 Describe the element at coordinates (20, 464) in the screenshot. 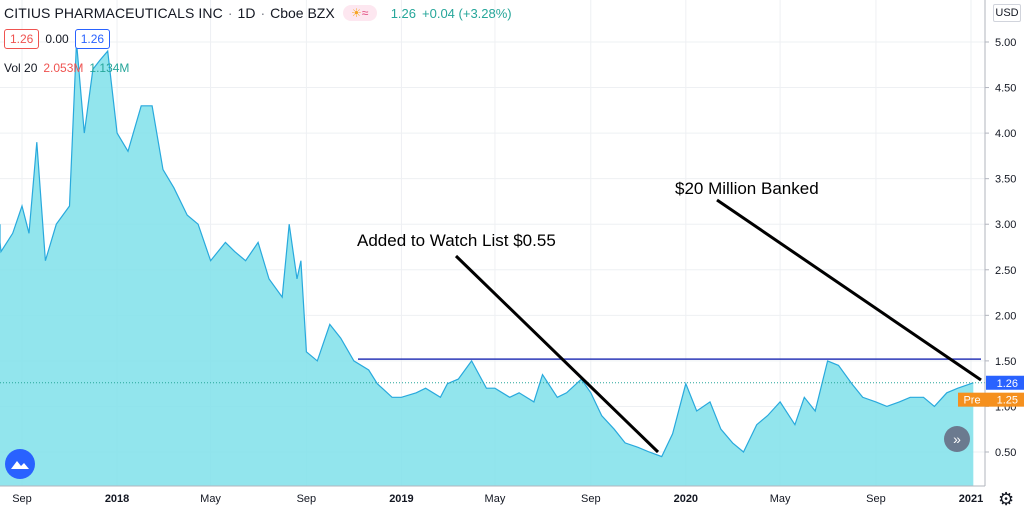

I see `tradingview-logo-icon` at that location.